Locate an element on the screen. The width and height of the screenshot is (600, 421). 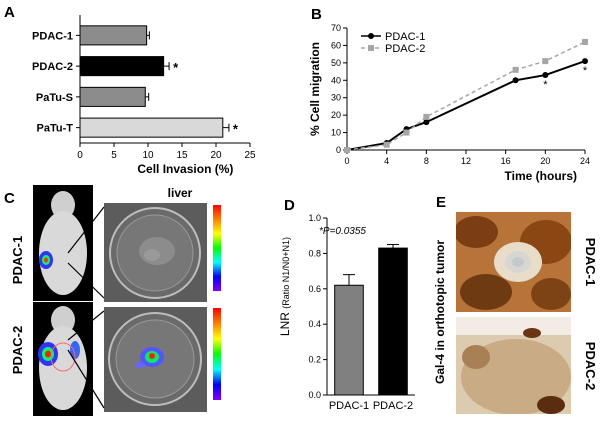
panel-e-row-label-1-svg: PDAC-1 is located at coordinates (590, 262).